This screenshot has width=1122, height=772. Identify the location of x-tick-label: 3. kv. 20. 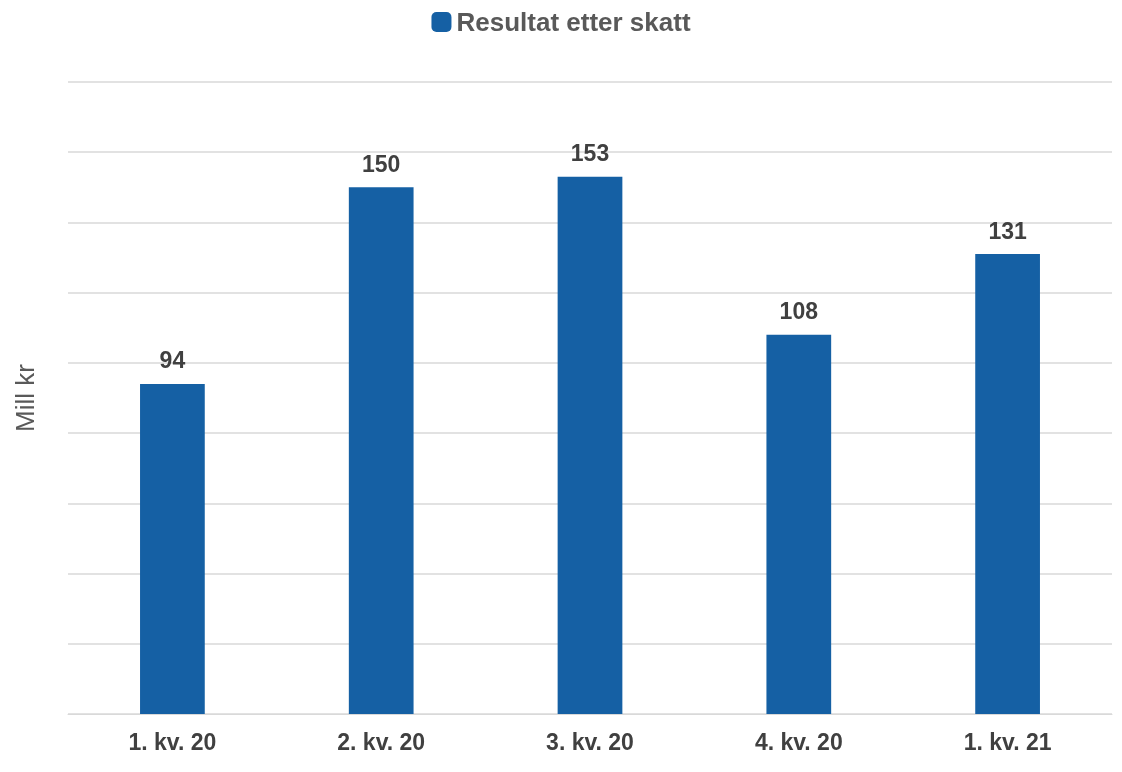
(590, 741).